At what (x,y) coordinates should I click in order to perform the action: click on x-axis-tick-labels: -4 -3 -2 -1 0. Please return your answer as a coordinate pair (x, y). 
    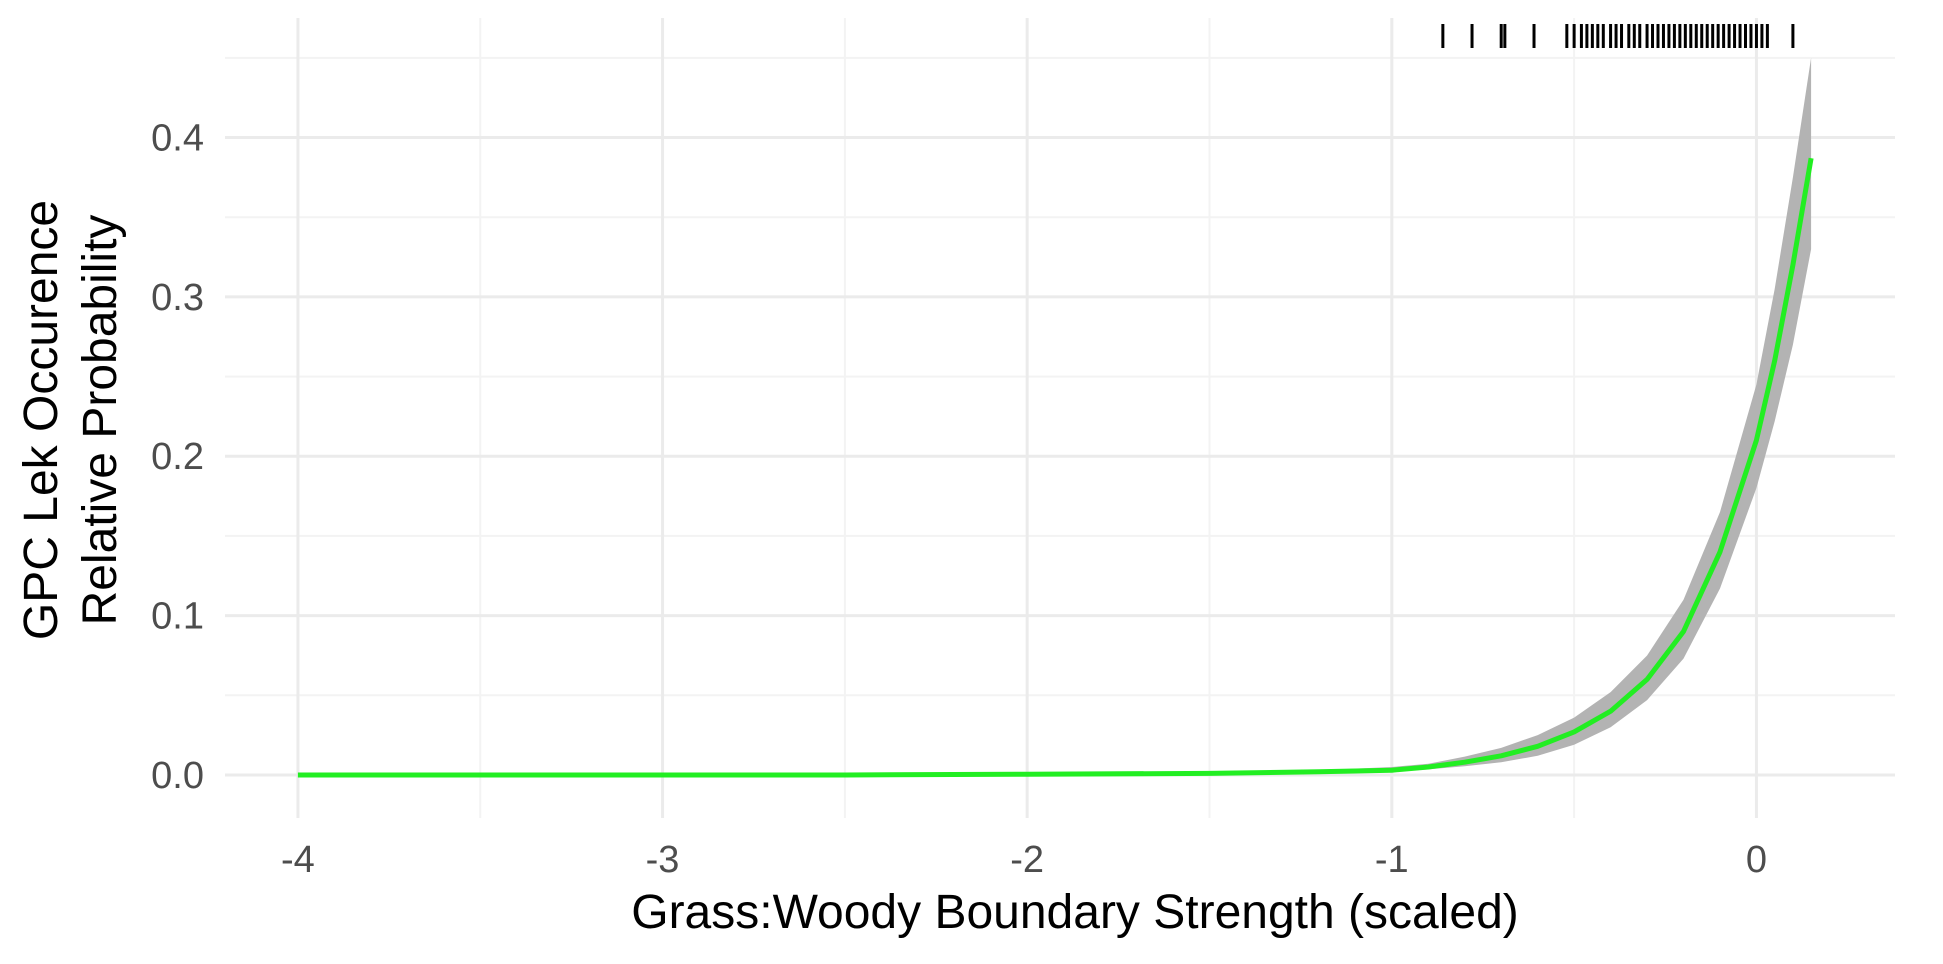
    Looking at the image, I should click on (1024, 860).